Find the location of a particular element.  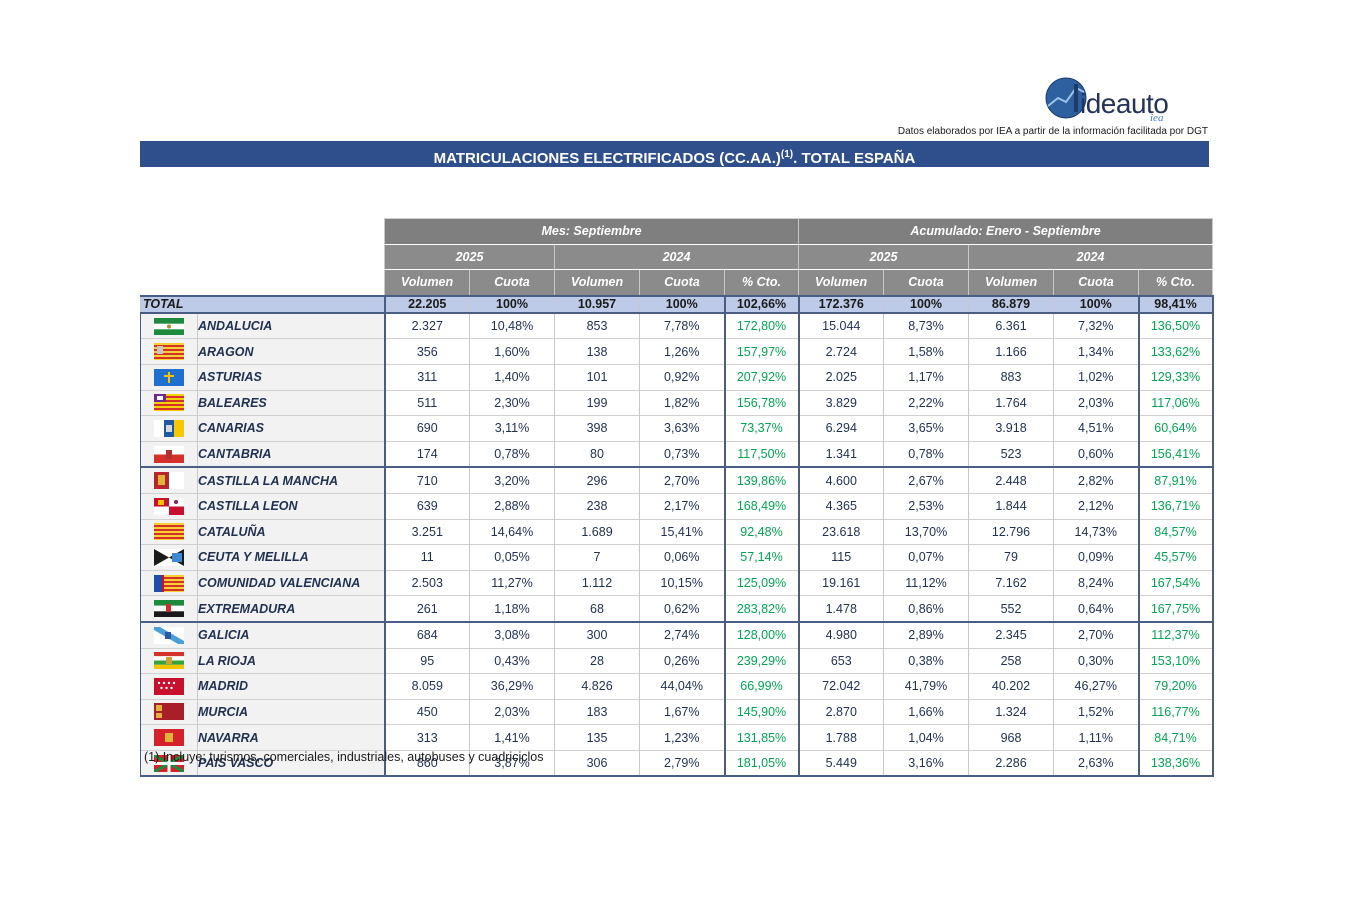

table-cell: 1,23% is located at coordinates (682, 737).